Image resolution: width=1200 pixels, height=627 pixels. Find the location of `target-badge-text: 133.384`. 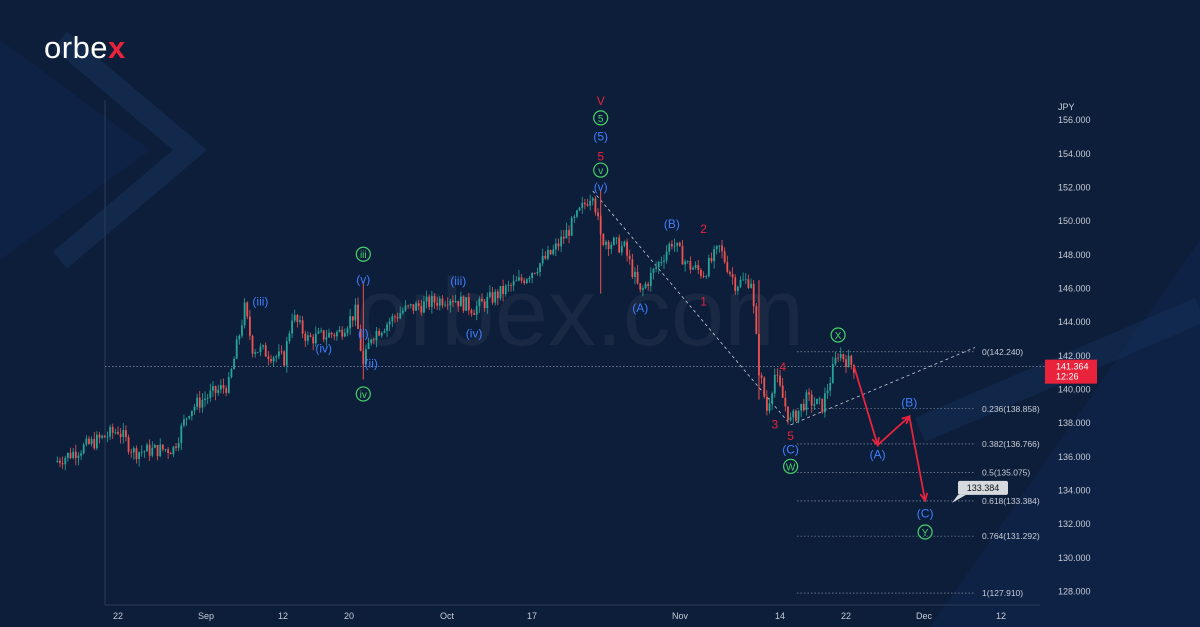

target-badge-text: 133.384 is located at coordinates (983, 488).